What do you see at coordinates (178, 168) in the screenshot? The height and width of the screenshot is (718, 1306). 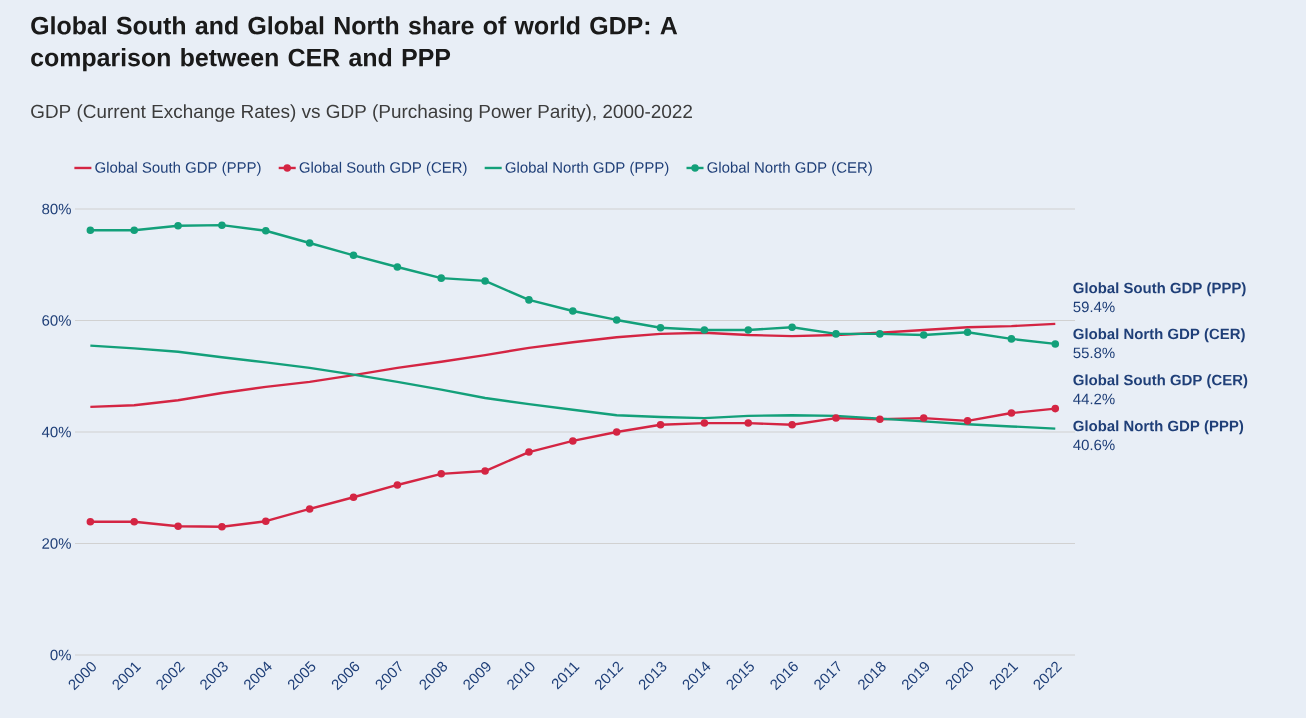 I see `legend-label: Global South GDP (PPP)` at bounding box center [178, 168].